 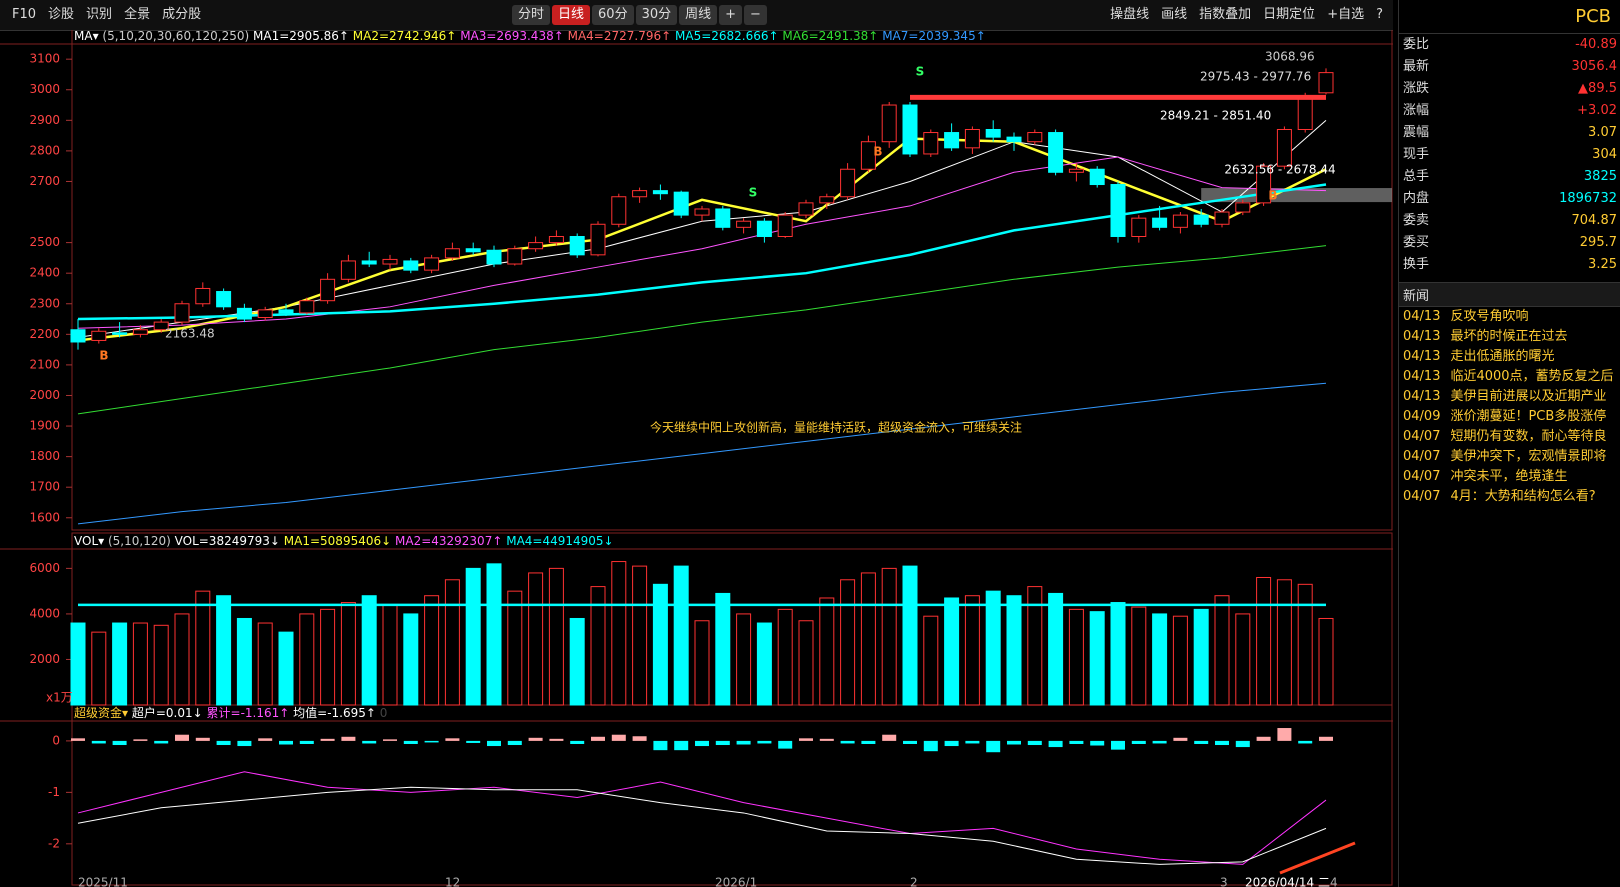 I want to click on signal-marker: S, so click(x=753, y=193).